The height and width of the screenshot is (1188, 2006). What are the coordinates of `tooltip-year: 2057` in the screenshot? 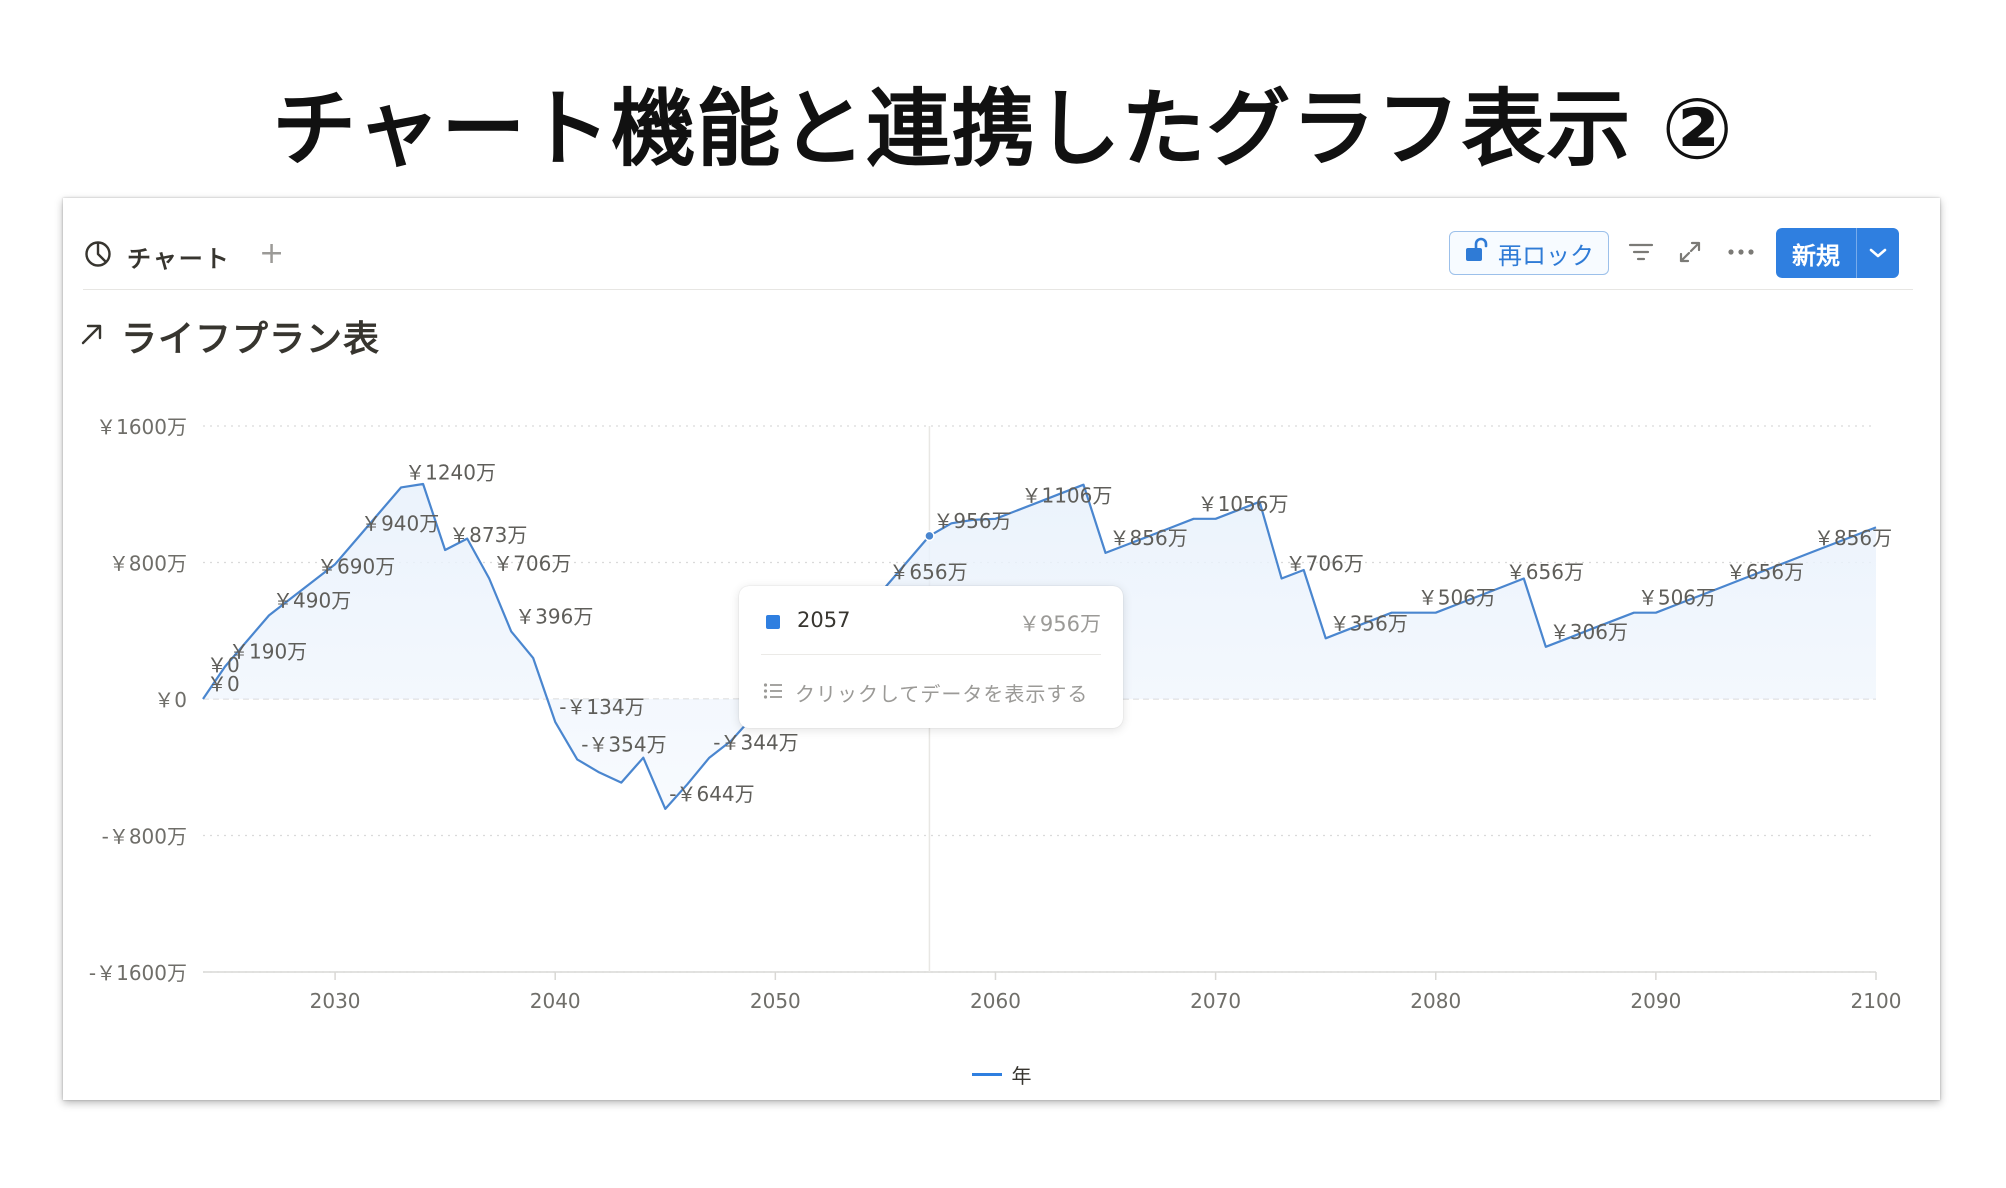 It's located at (824, 620).